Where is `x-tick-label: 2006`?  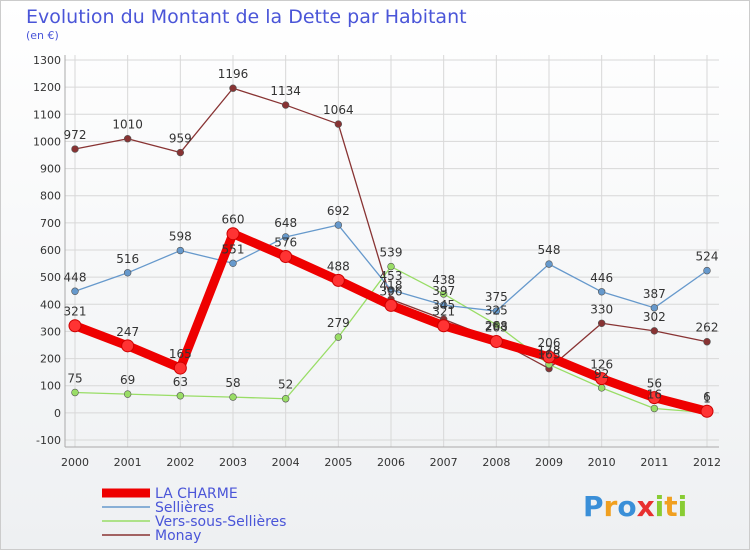 x-tick-label: 2006 is located at coordinates (391, 462).